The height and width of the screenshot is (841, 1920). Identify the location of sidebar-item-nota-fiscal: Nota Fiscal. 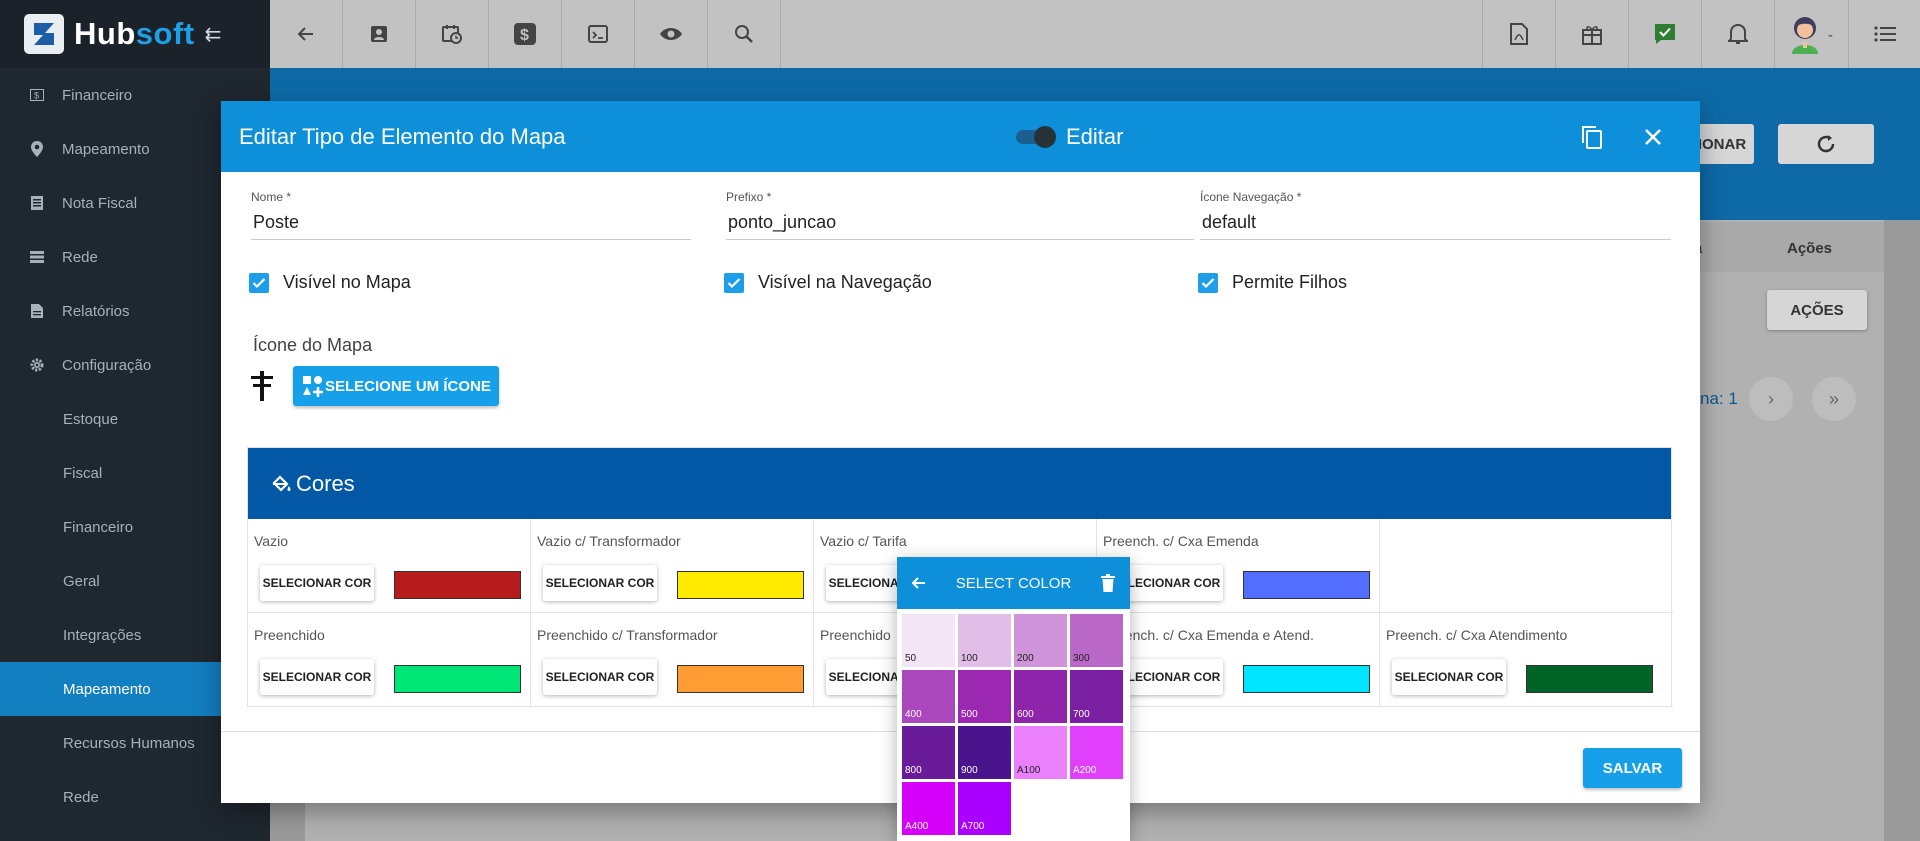
(135, 203).